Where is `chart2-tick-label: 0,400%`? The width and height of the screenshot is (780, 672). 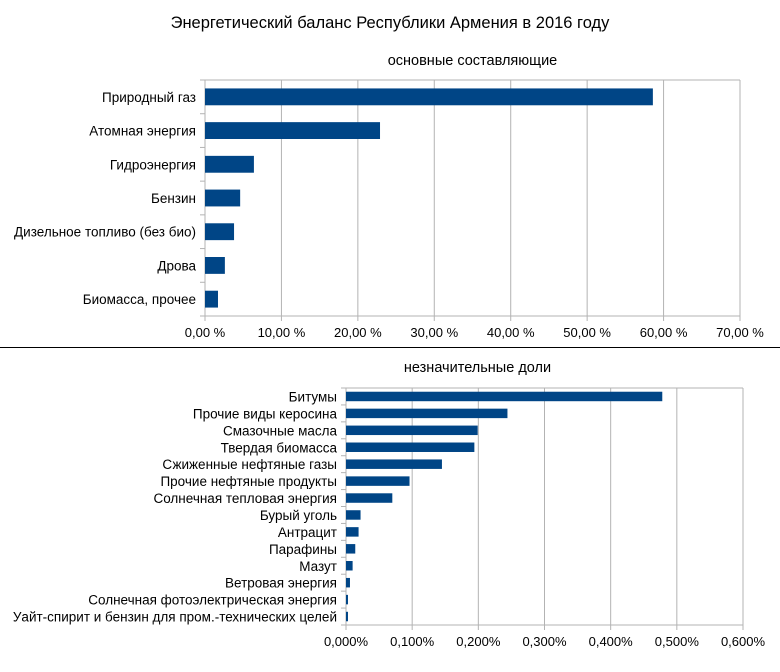 chart2-tick-label: 0,400% is located at coordinates (611, 641).